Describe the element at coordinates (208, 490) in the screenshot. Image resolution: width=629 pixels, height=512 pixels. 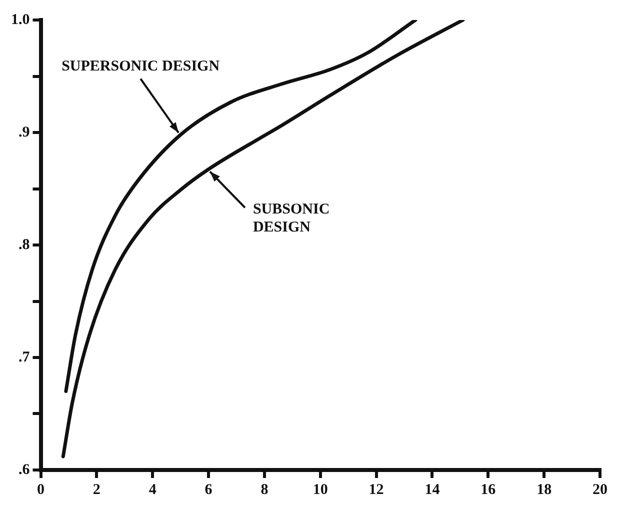
I see `x-tick-label: 6` at that location.